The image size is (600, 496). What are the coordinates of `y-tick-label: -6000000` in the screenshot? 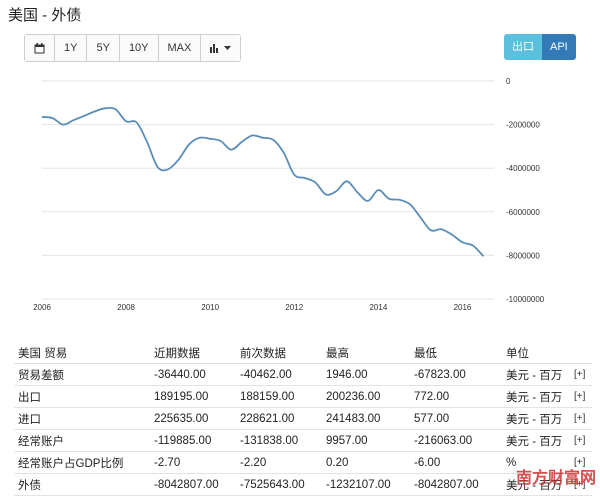 It's located at (523, 212).